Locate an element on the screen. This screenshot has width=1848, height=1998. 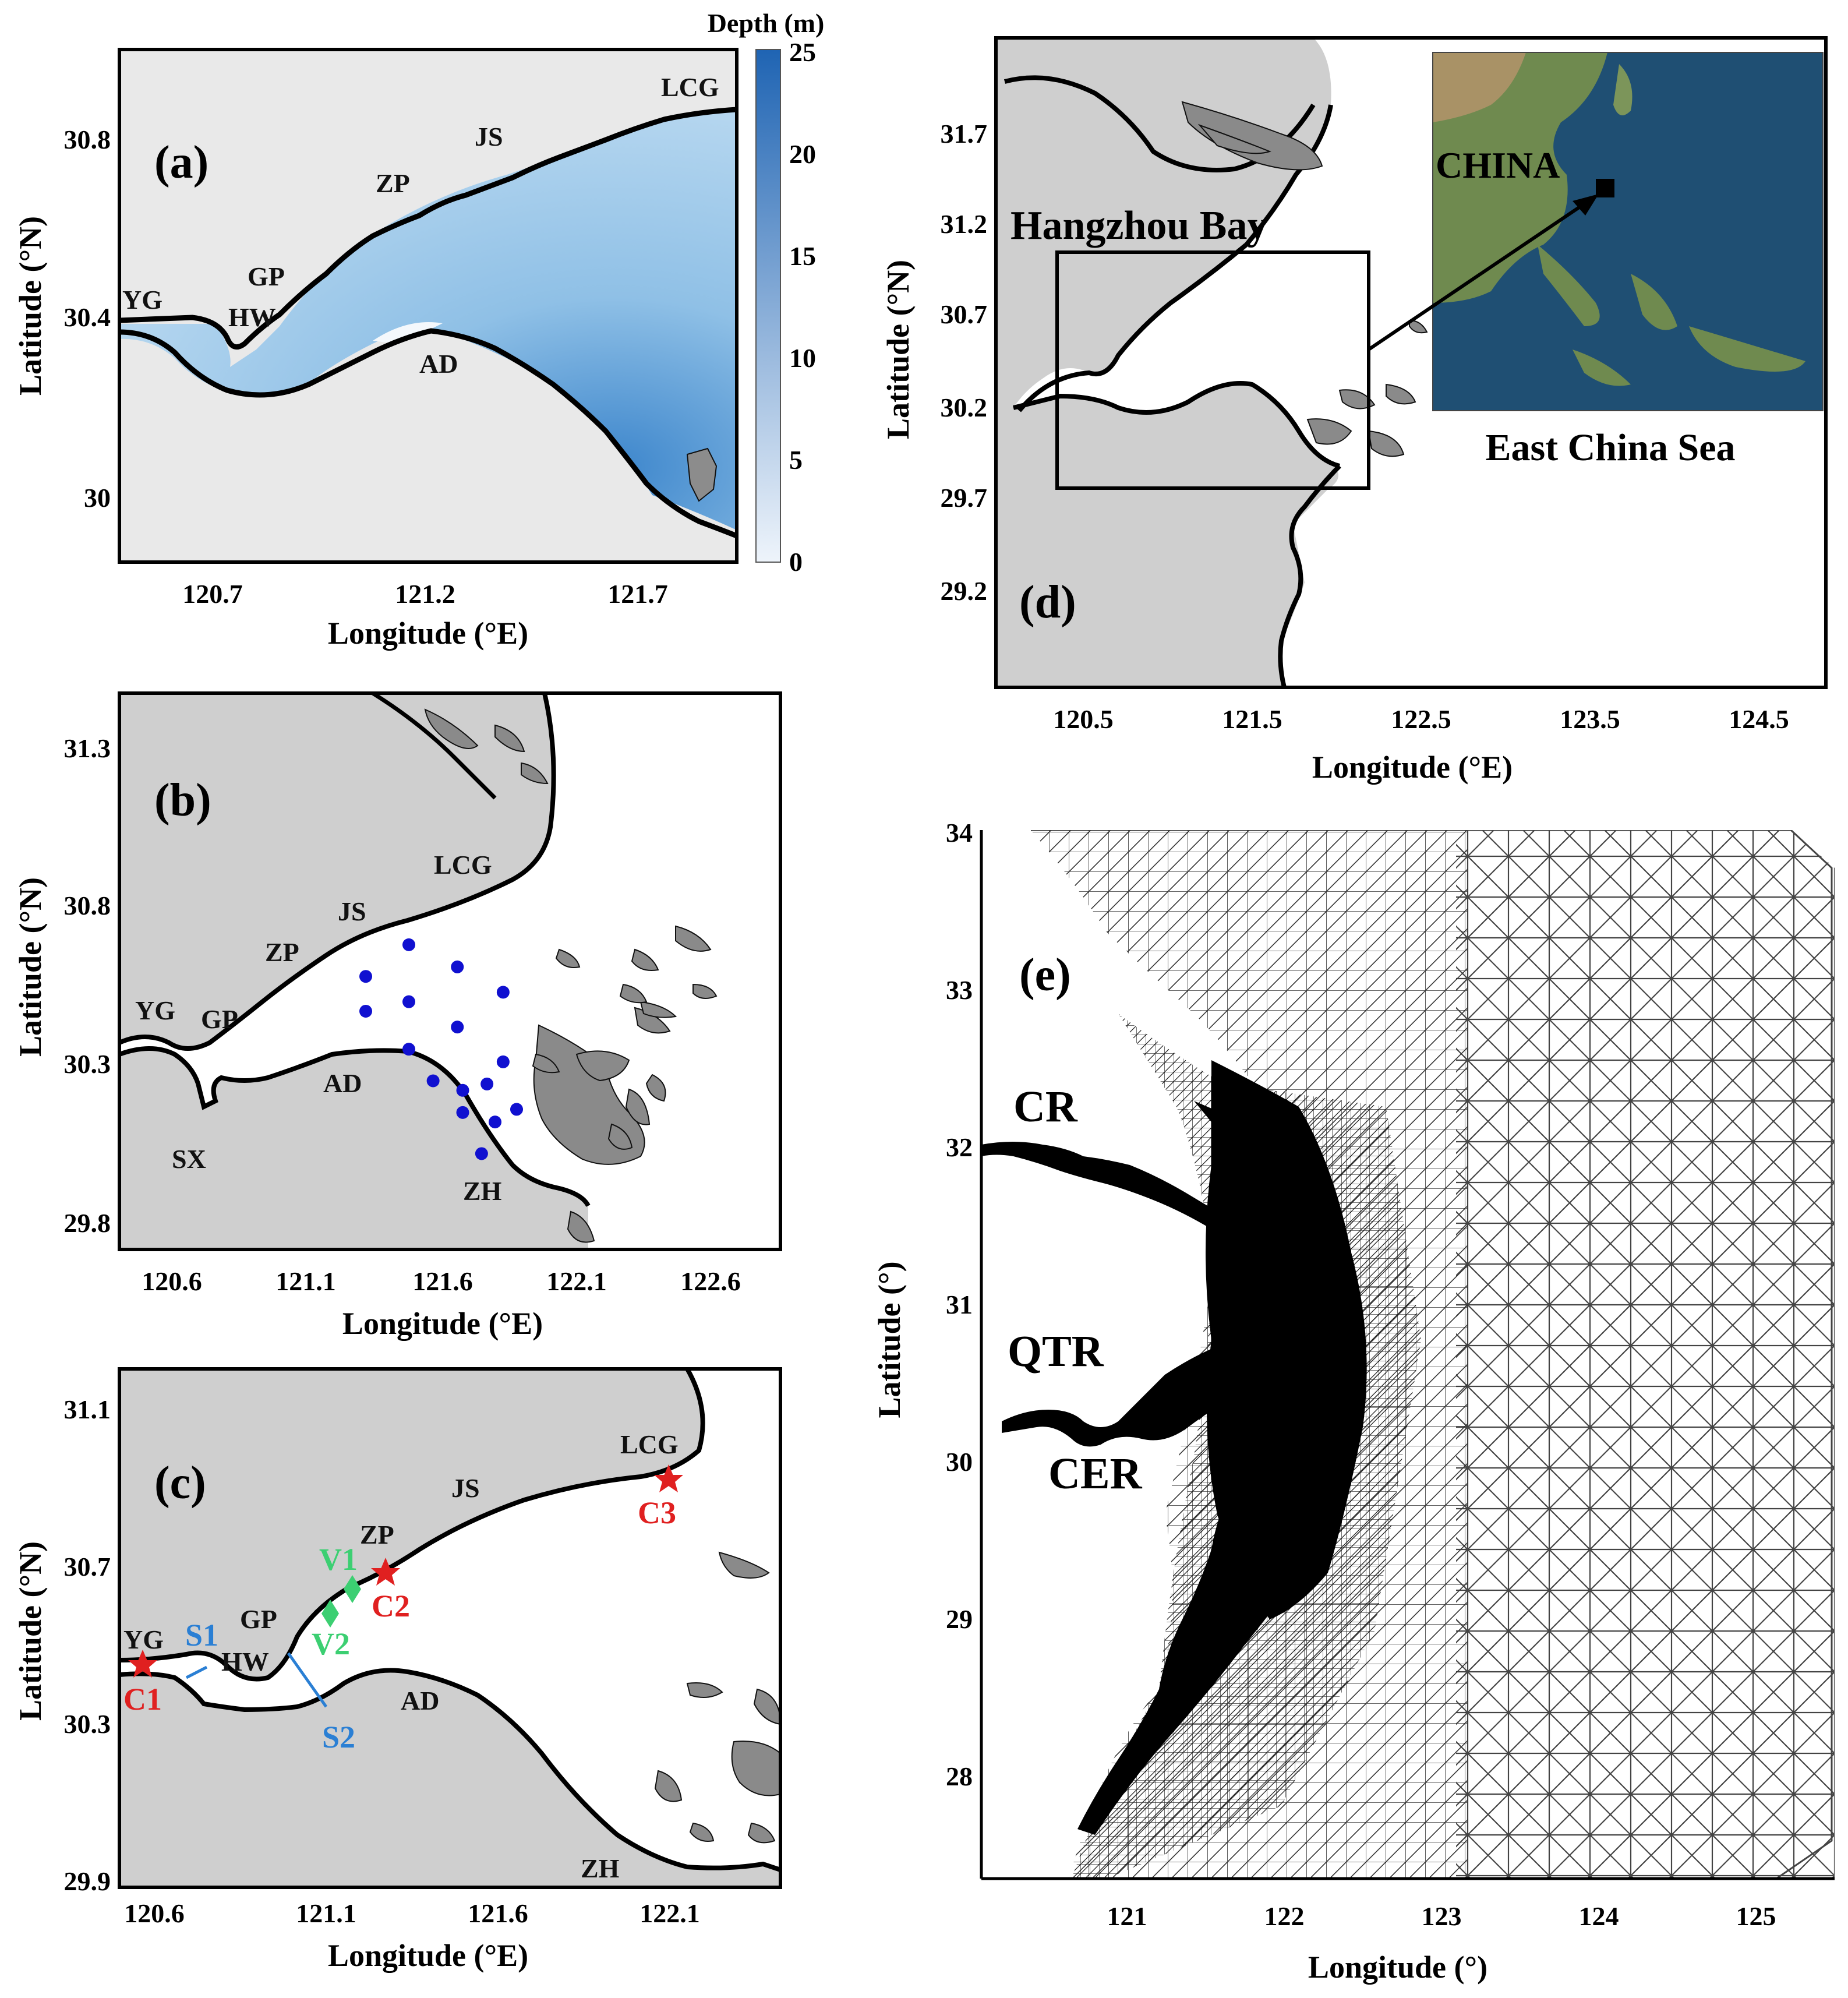
tick-label: 120.6 is located at coordinates (172, 1281).